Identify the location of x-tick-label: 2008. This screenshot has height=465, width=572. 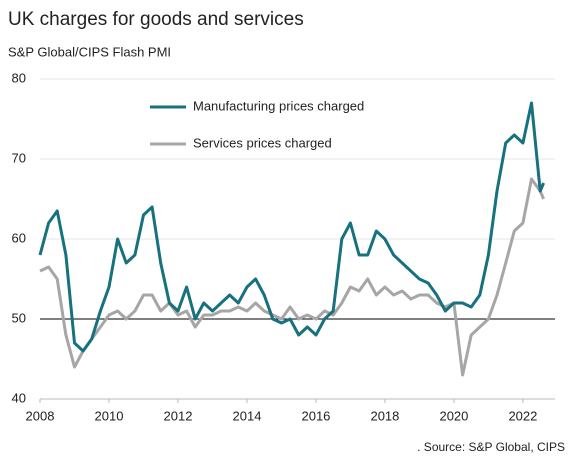
(40, 415).